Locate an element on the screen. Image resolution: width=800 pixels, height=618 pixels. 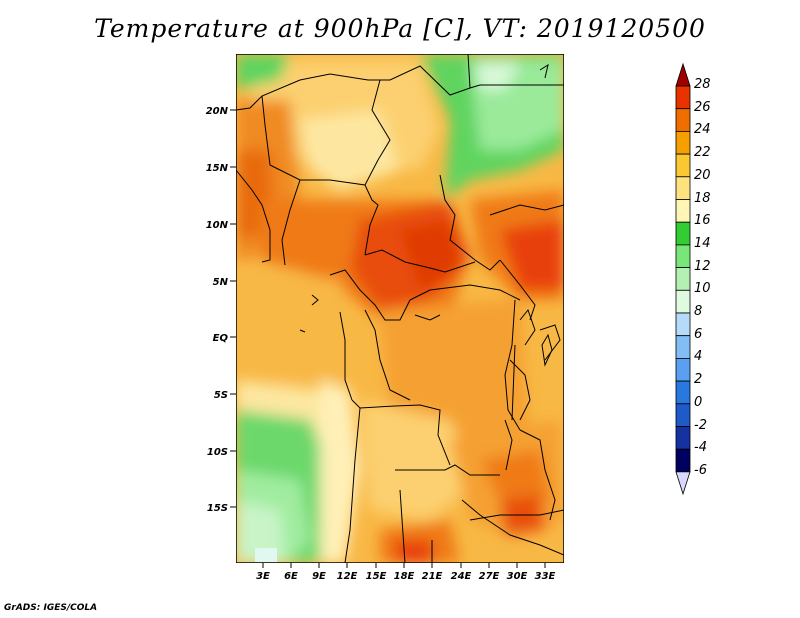
colorbar-top-arrow is located at coordinates (683, 74).